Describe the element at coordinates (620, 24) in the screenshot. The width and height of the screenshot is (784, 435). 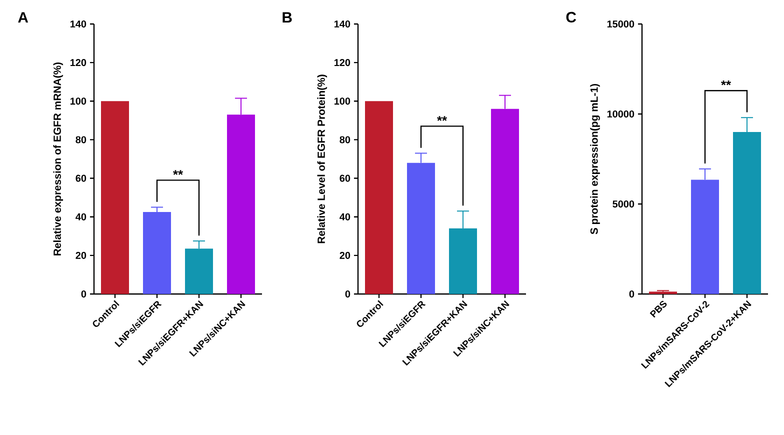
I see `y-tick-label: 15000` at that location.